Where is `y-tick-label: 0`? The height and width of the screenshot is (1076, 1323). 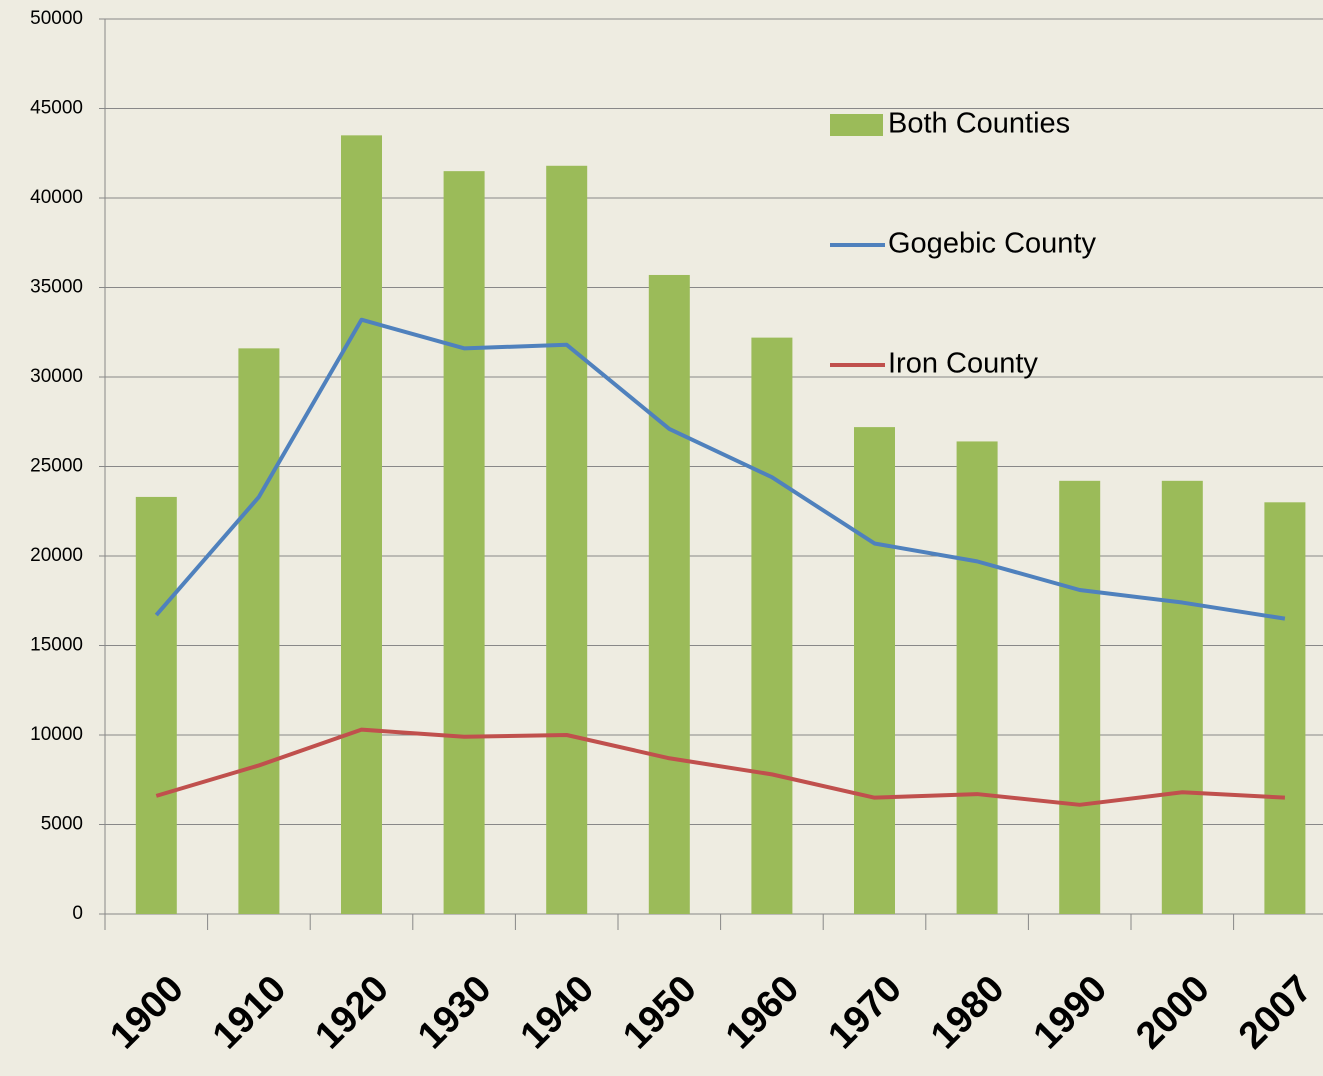 y-tick-label: 0 is located at coordinates (77, 913).